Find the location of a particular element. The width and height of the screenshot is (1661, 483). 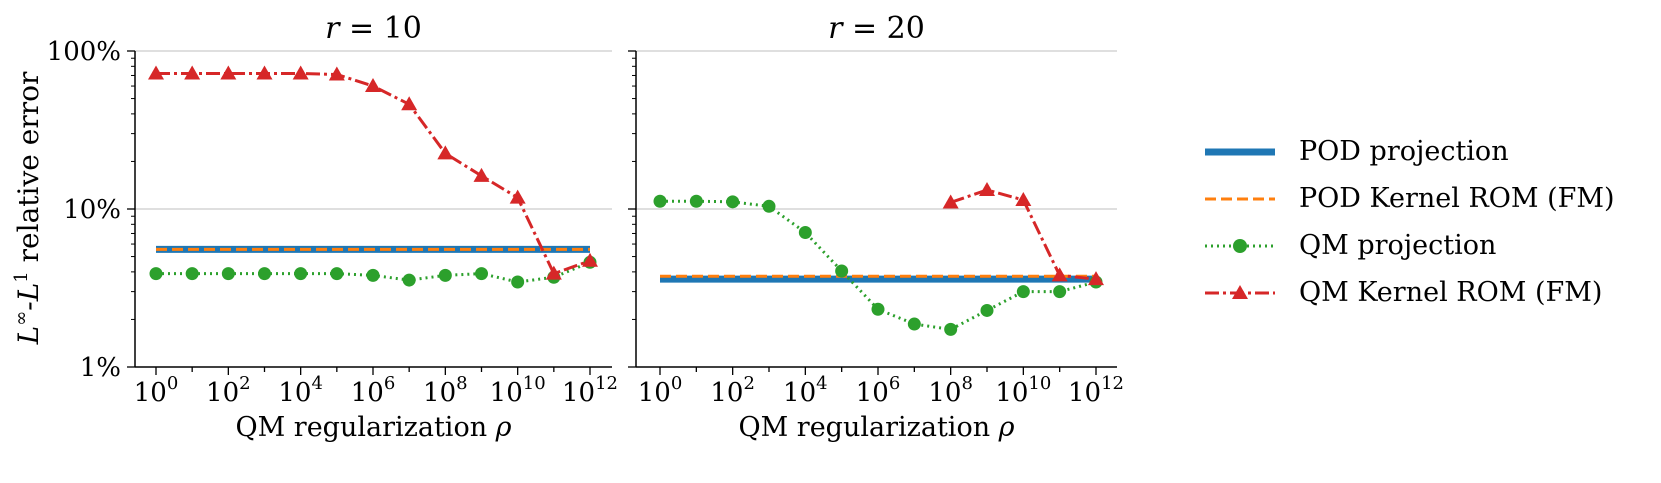

legend-item-pod-kernel-rom: POD Kernel ROM (FM) is located at coordinates (1410, 198).